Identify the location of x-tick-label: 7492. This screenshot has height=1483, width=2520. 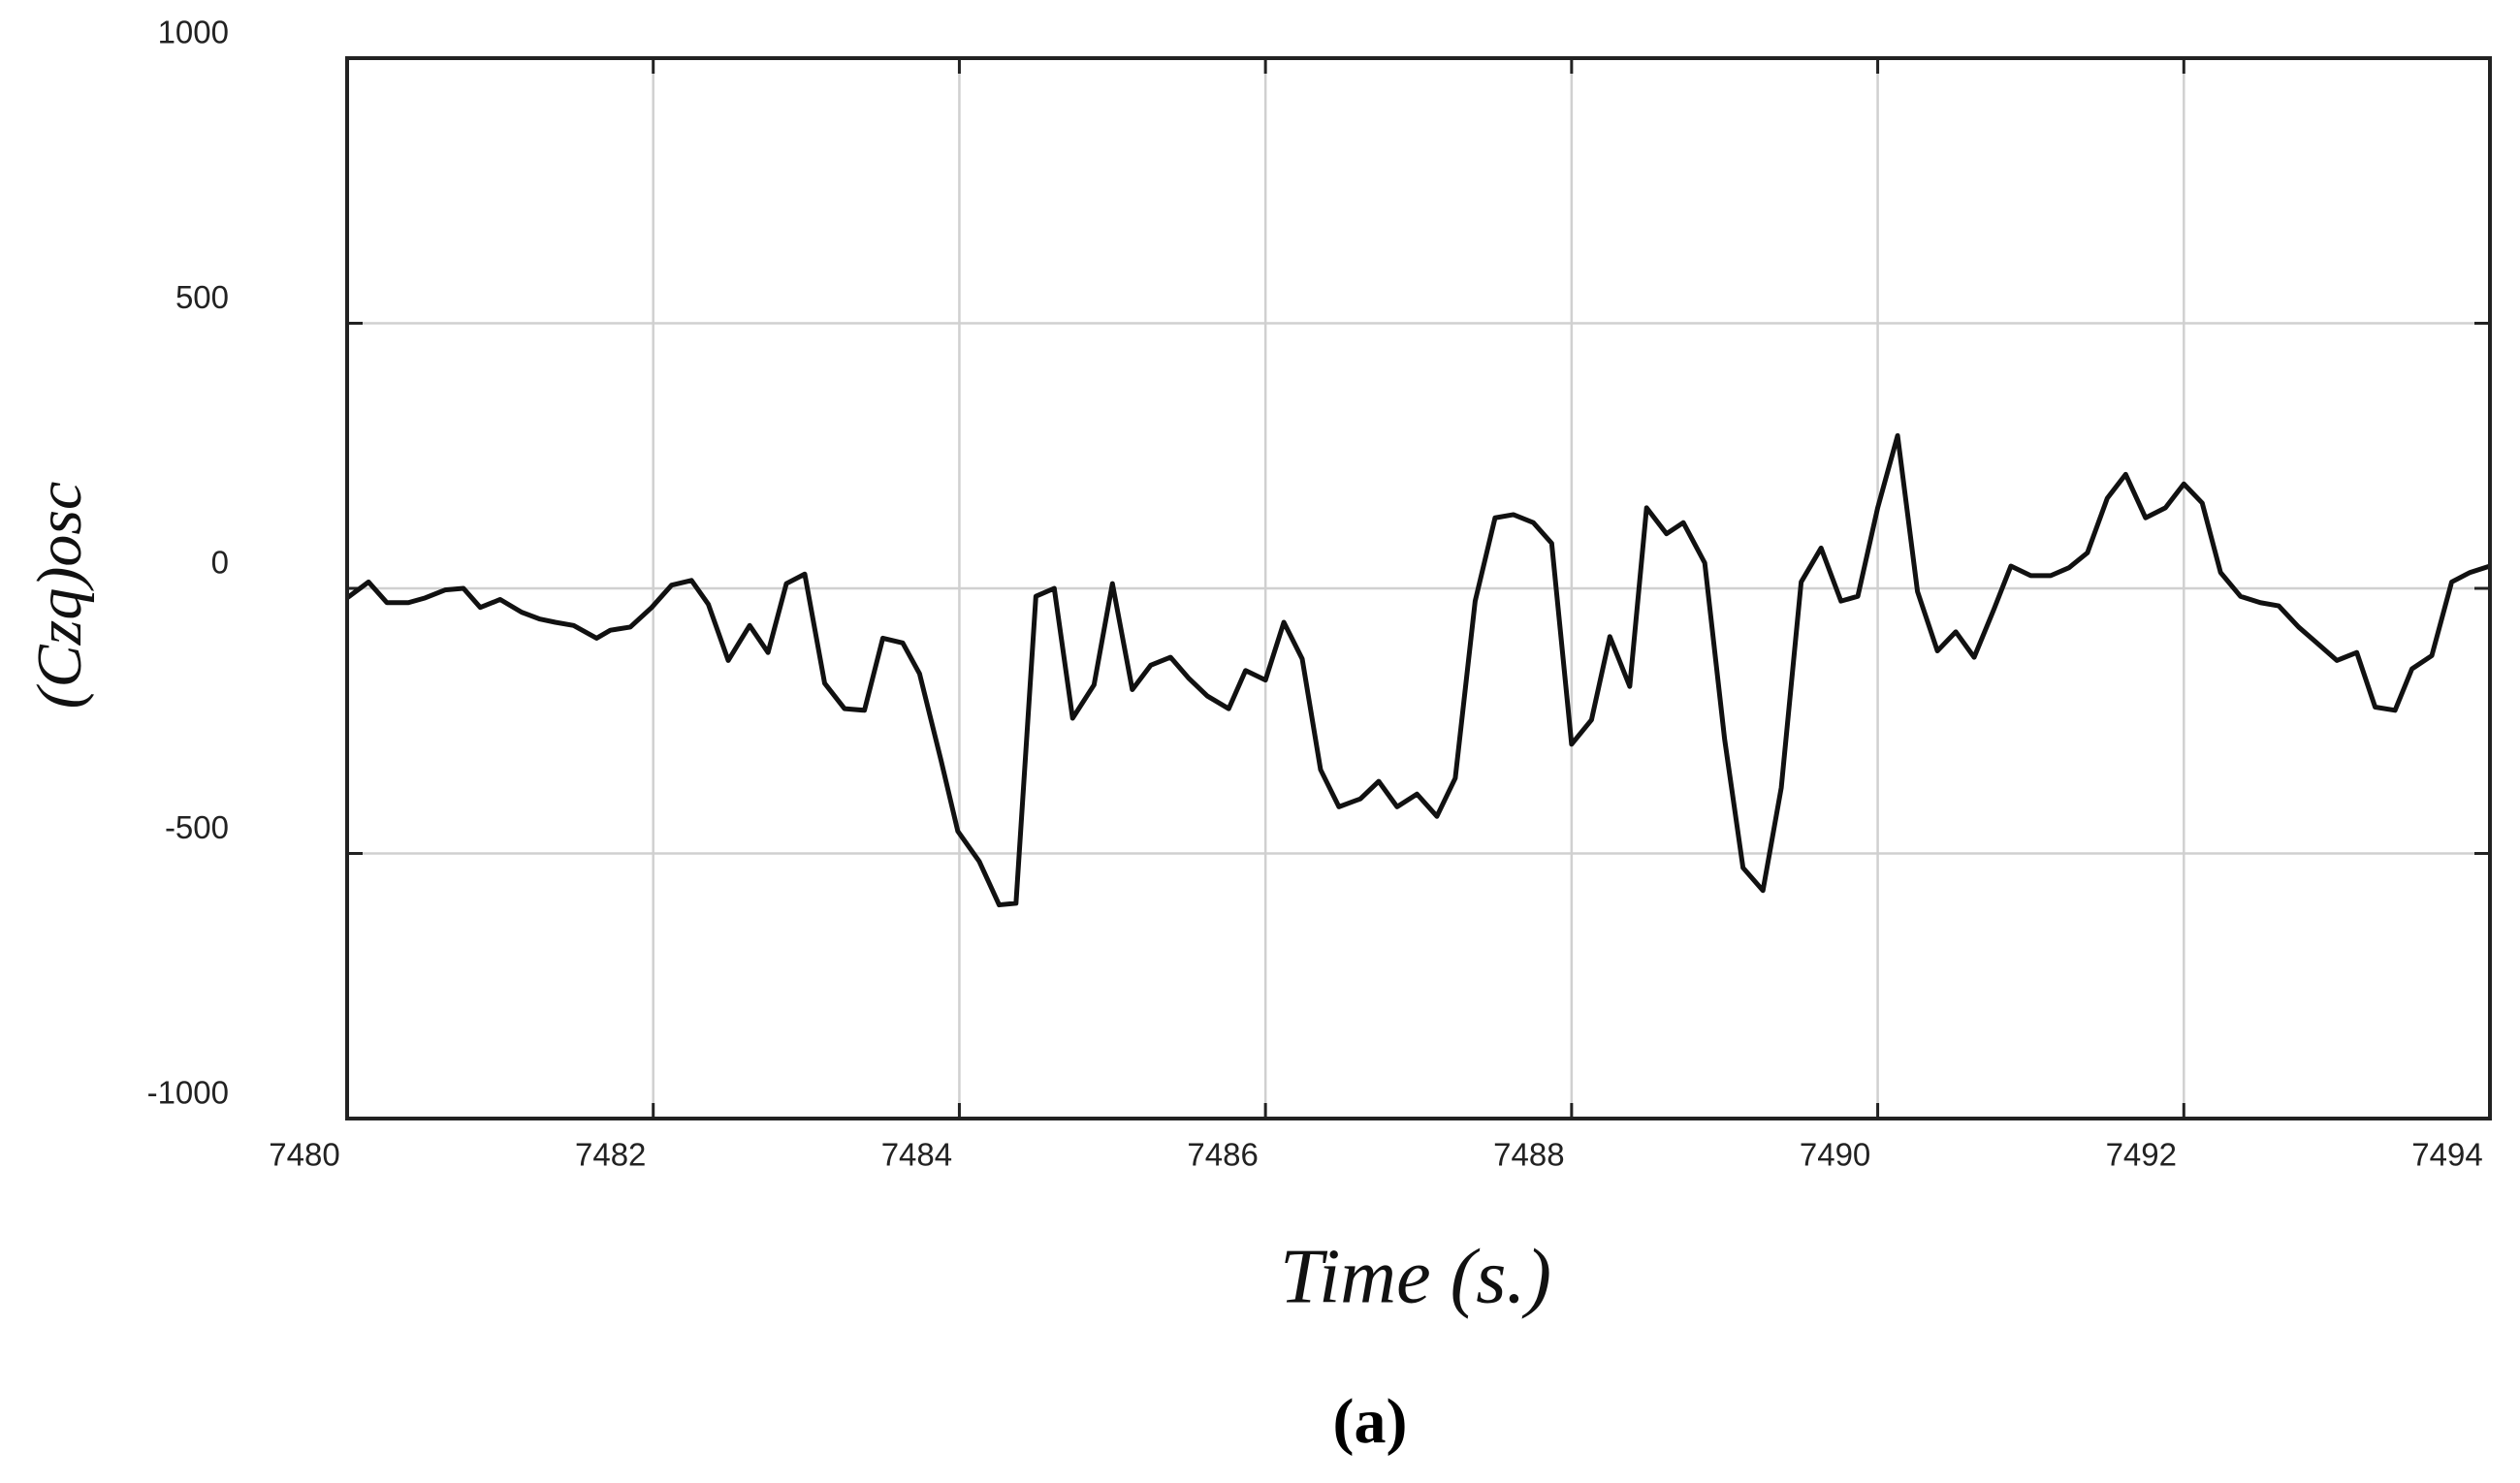
(2142, 1155).